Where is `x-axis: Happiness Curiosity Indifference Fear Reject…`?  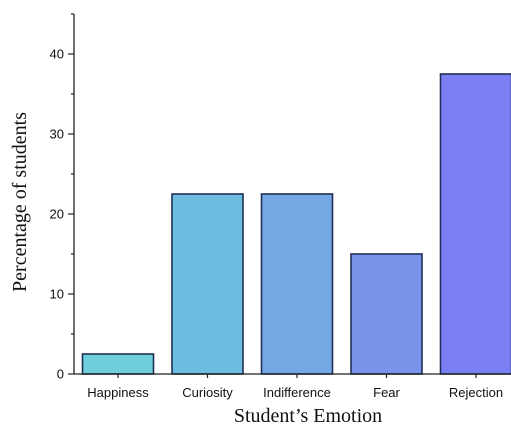 x-axis: Happiness Curiosity Indifference Fear Reject… is located at coordinates (292, 386).